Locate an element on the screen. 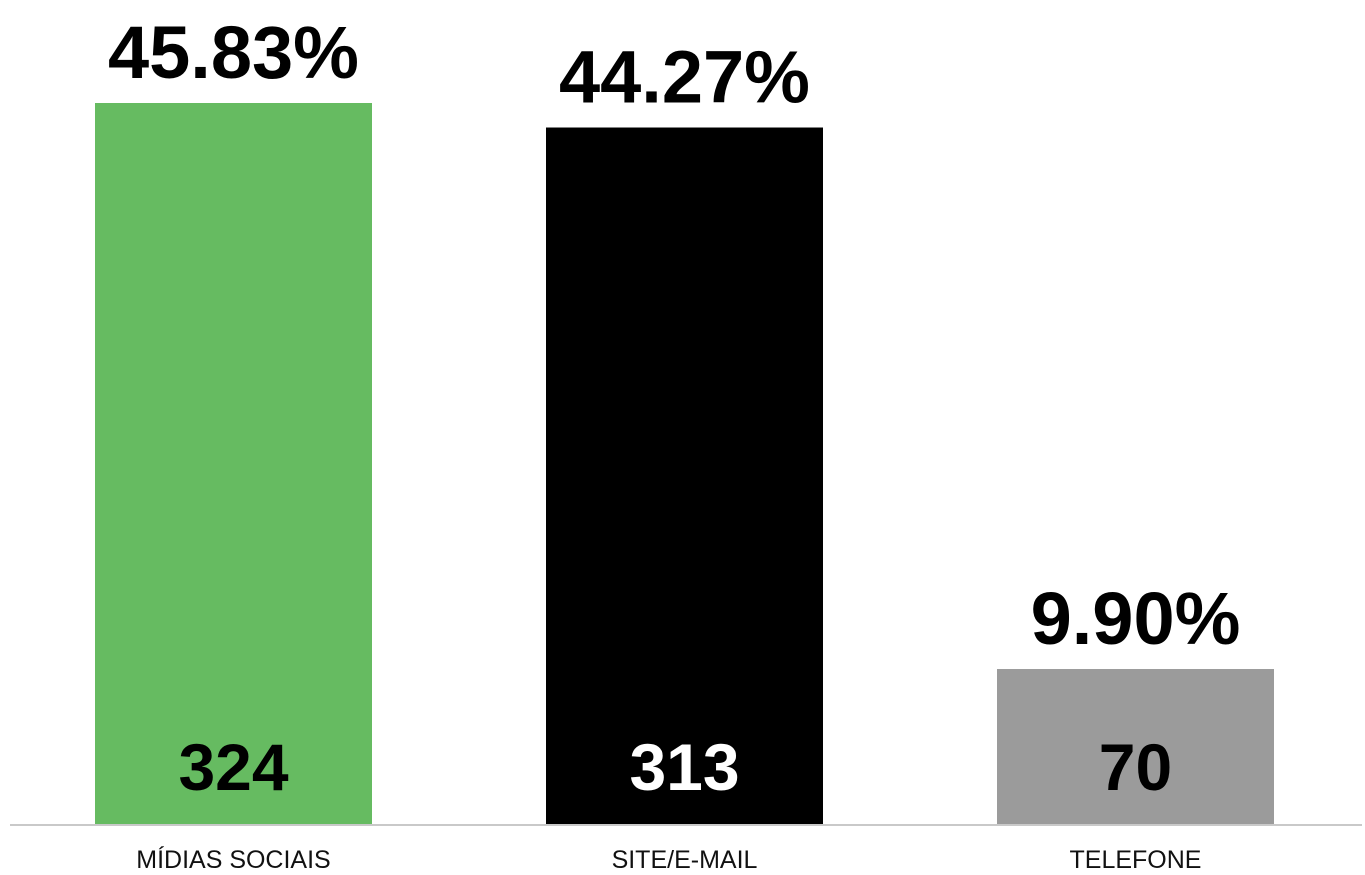  count-label-site-e-mail: 313 is located at coordinates (684, 767).